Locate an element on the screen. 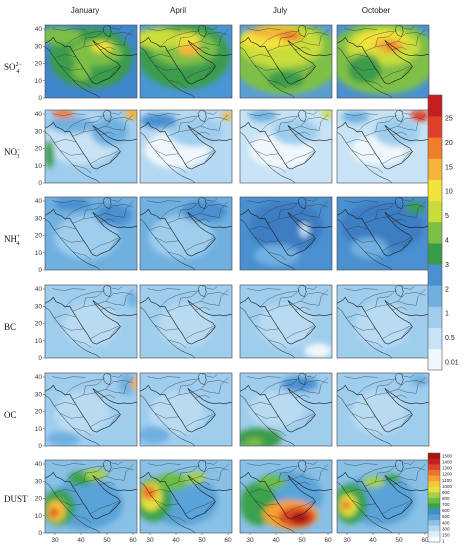  x-tick-label: 30 is located at coordinates (250, 540).